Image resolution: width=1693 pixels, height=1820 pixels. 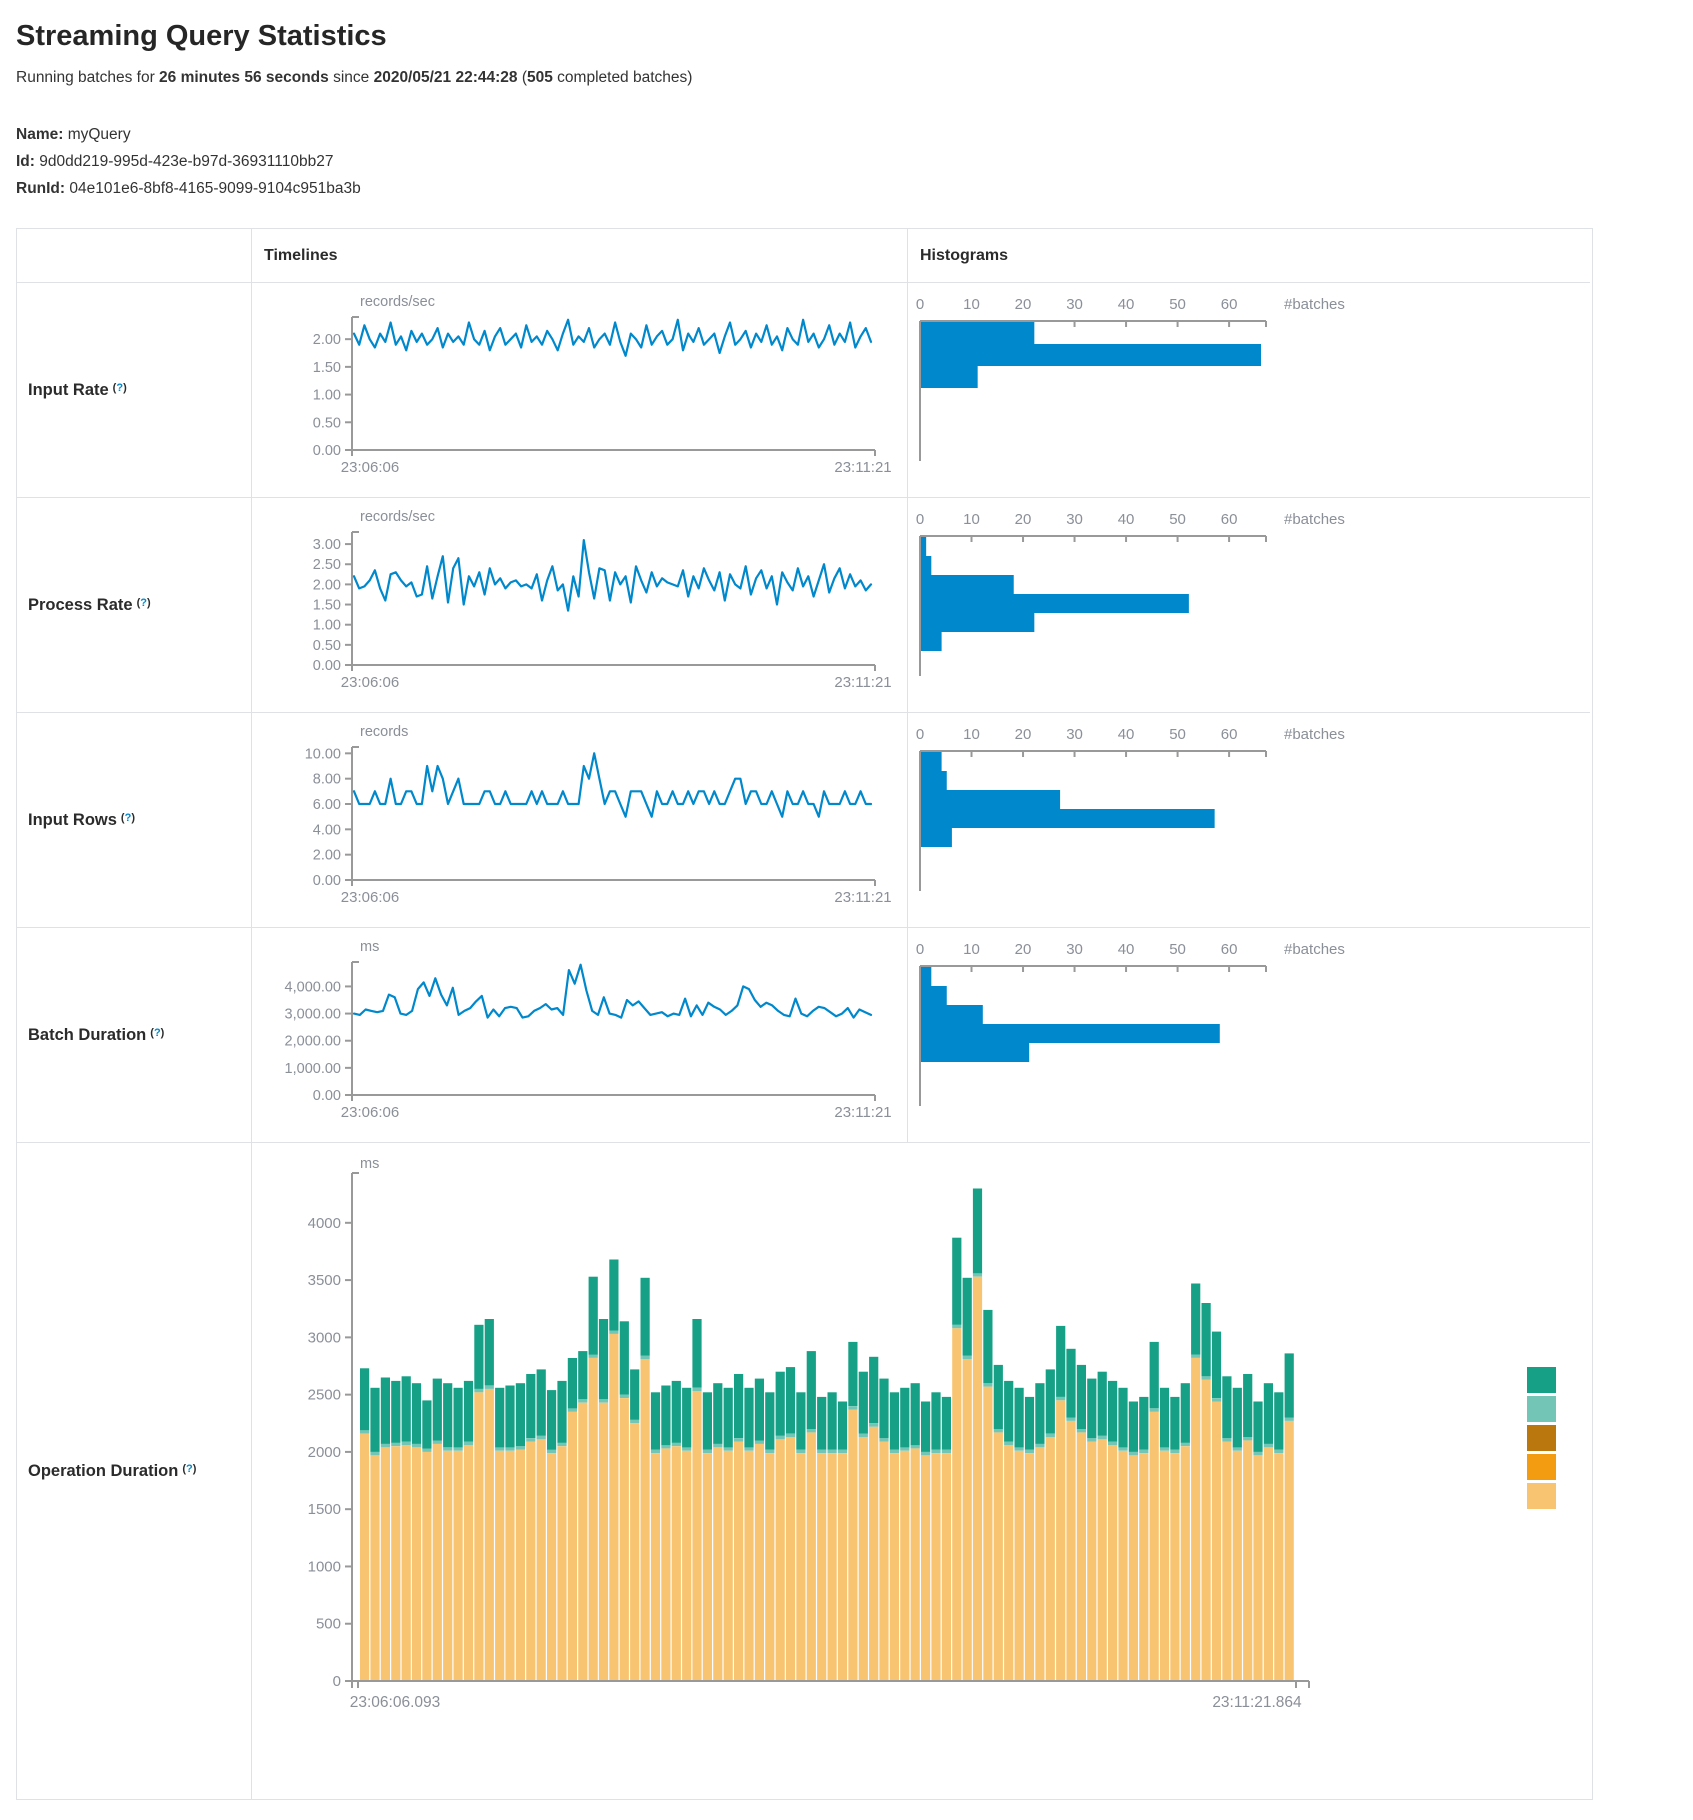 I want to click on input-rows-help-icon: (?), so click(x=127, y=818).